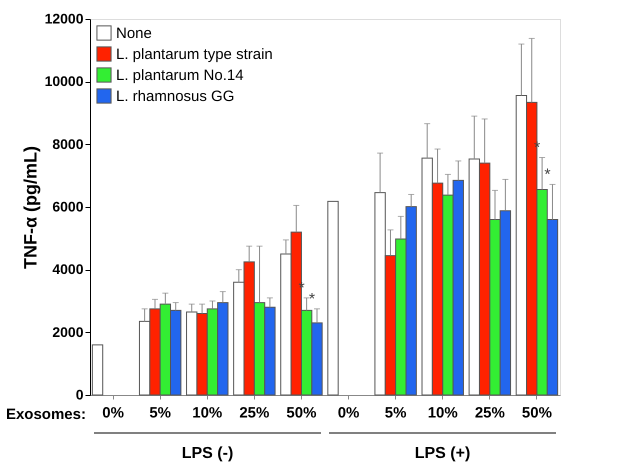  What do you see at coordinates (180, 75) in the screenshot?
I see `legend-label: L. plantarum No.14` at bounding box center [180, 75].